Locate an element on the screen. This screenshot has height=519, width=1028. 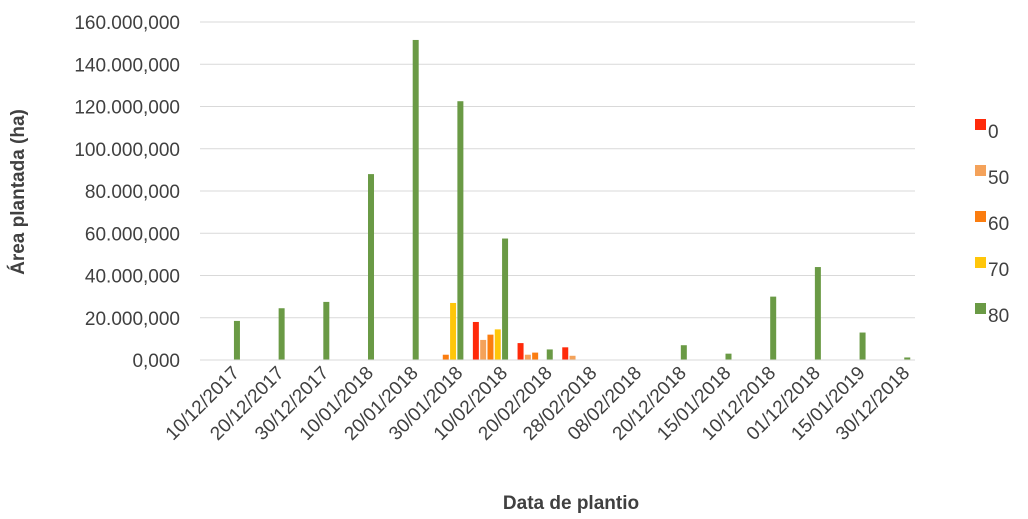
bar-80-30-01-2018 is located at coordinates (460, 230).